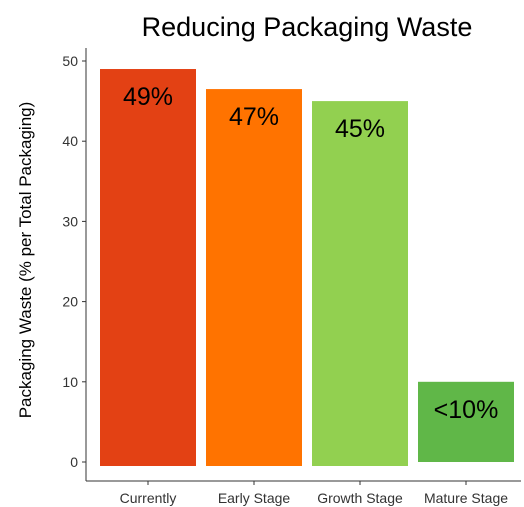 The width and height of the screenshot is (524, 507). What do you see at coordinates (70, 382) in the screenshot?
I see `y-tick-label: 10` at bounding box center [70, 382].